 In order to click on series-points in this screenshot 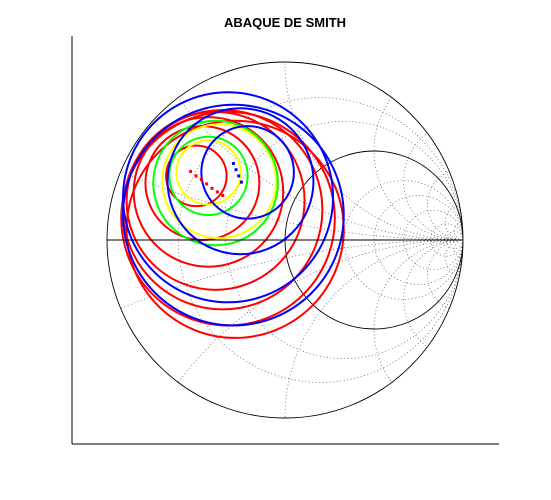, I will do `click(216, 179)`.